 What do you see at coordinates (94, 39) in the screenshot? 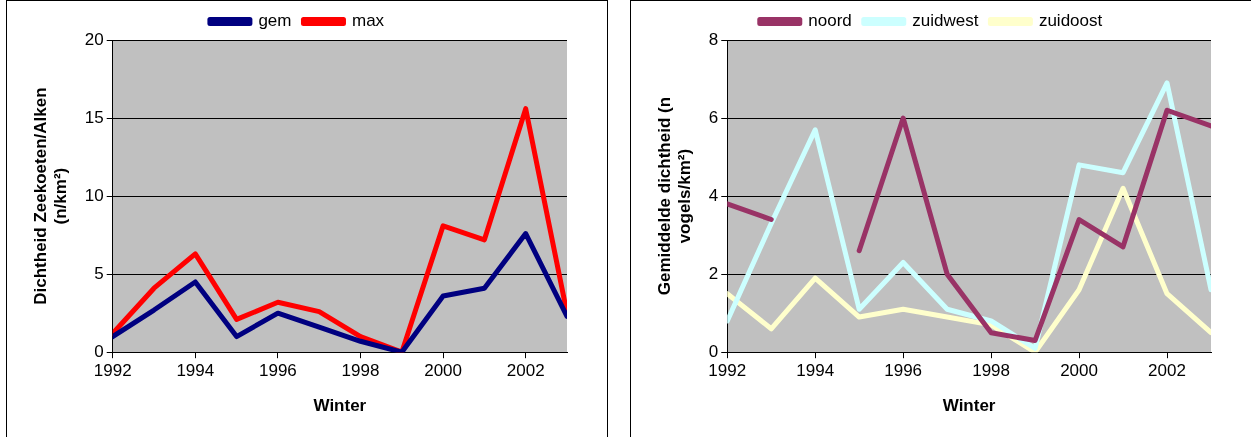
I see `y-tick-label: 20` at bounding box center [94, 39].